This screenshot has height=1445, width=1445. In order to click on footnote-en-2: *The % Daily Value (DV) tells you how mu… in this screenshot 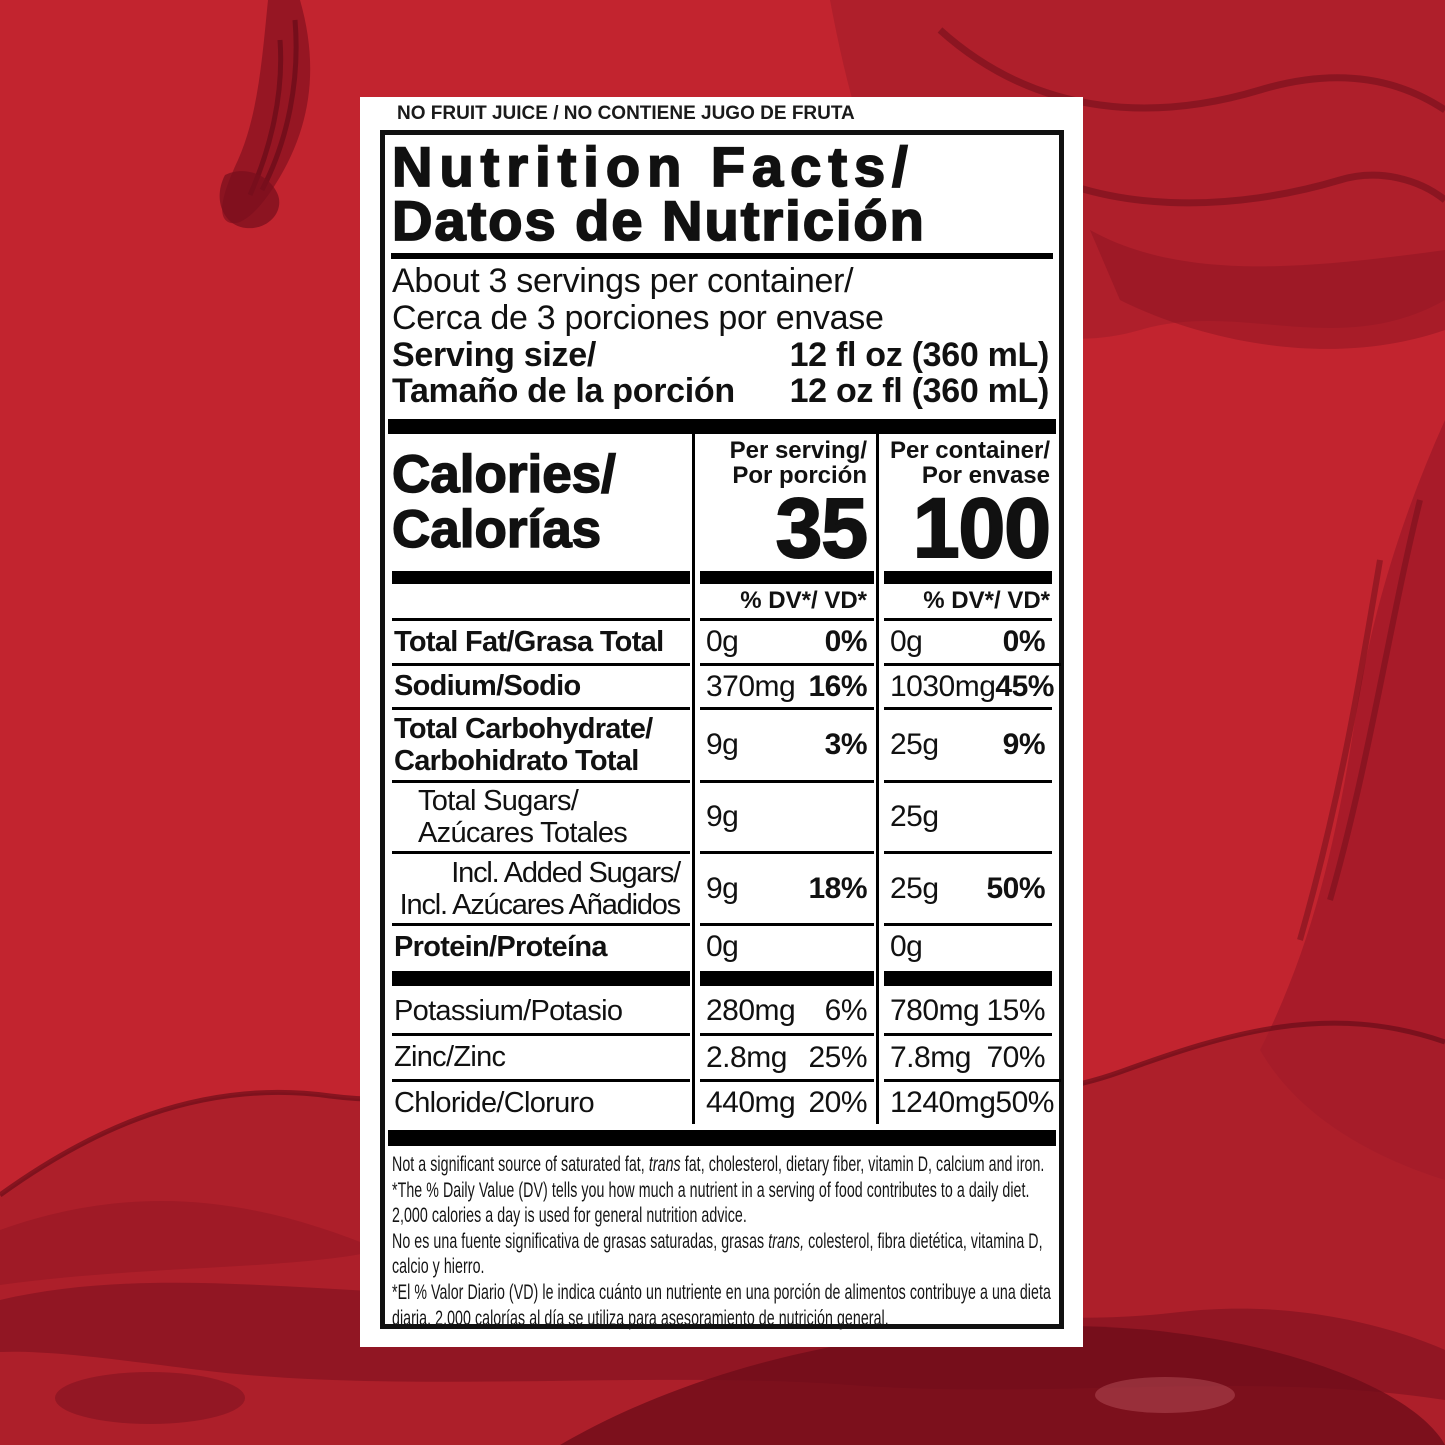, I will do `click(711, 1202)`.